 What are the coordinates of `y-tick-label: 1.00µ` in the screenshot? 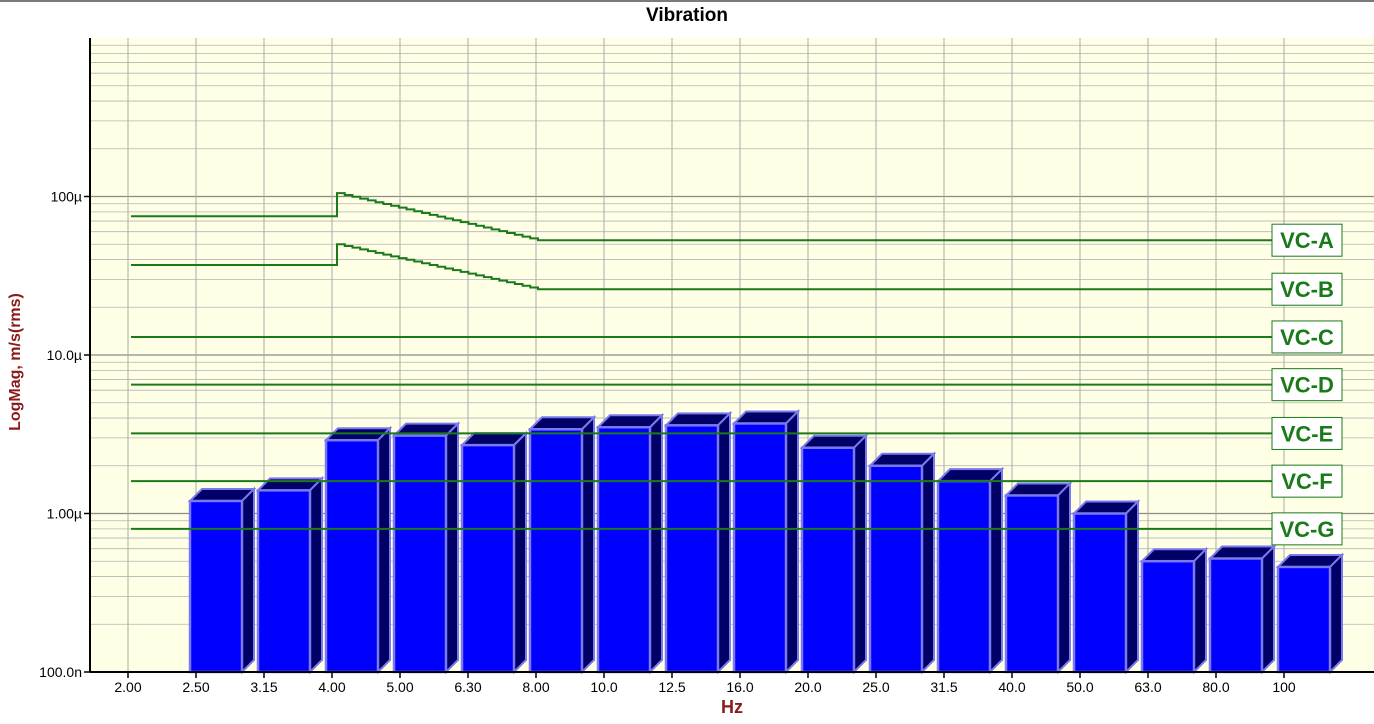 It's located at (64, 514).